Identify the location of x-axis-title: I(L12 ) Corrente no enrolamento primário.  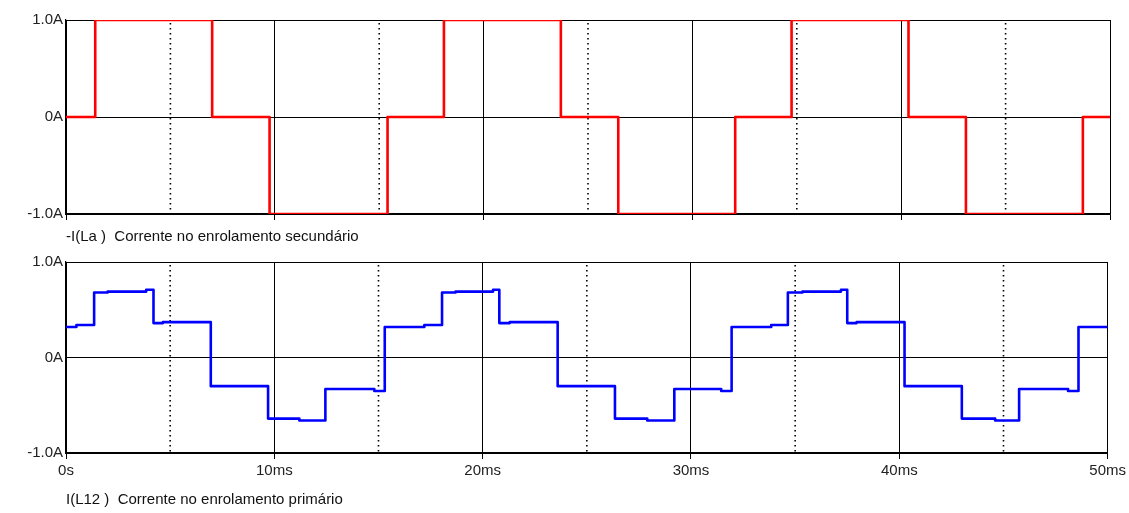
(204, 499).